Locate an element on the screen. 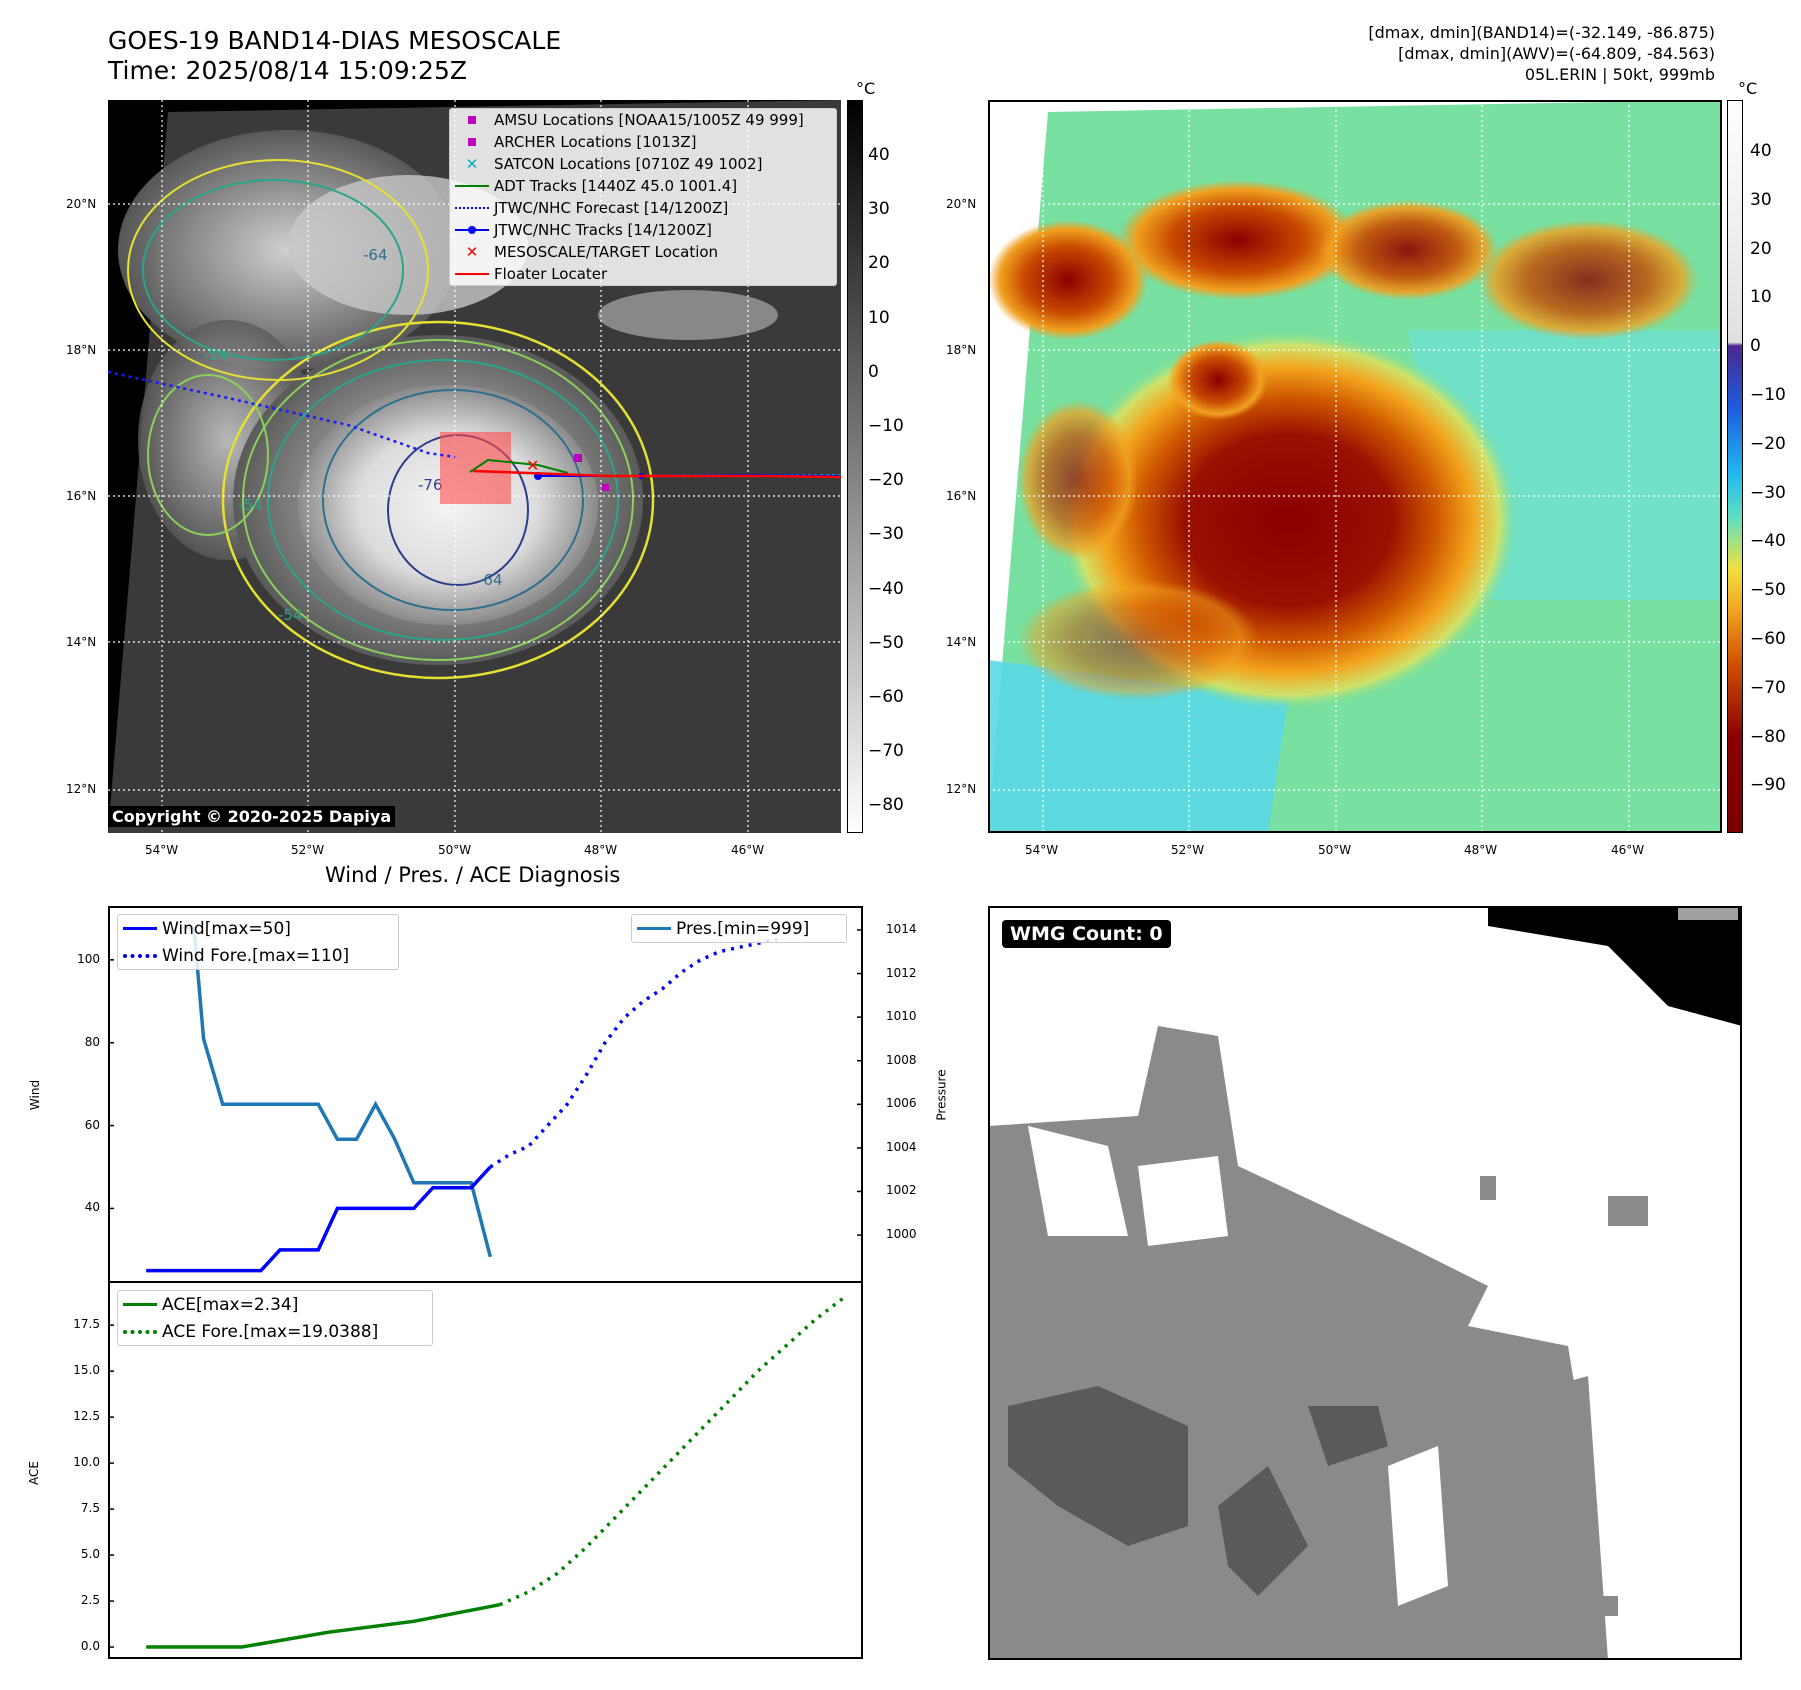 The height and width of the screenshot is (1690, 1801). lon-label: 46°W is located at coordinates (748, 850).